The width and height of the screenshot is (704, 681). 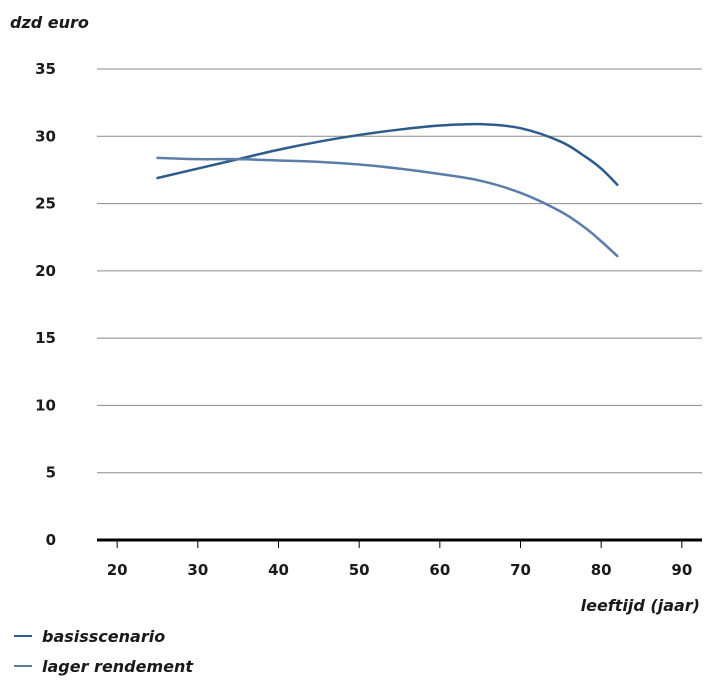 I want to click on legend-swatch-basisscenario, so click(x=23, y=636).